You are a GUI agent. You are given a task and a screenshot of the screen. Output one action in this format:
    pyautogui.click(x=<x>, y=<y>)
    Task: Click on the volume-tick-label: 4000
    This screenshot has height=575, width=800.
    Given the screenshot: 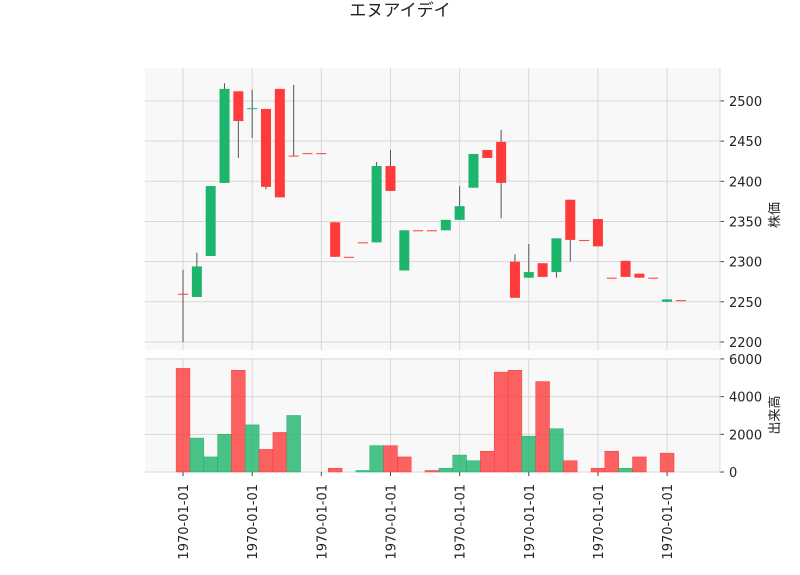 What is the action you would take?
    pyautogui.click(x=745, y=398)
    